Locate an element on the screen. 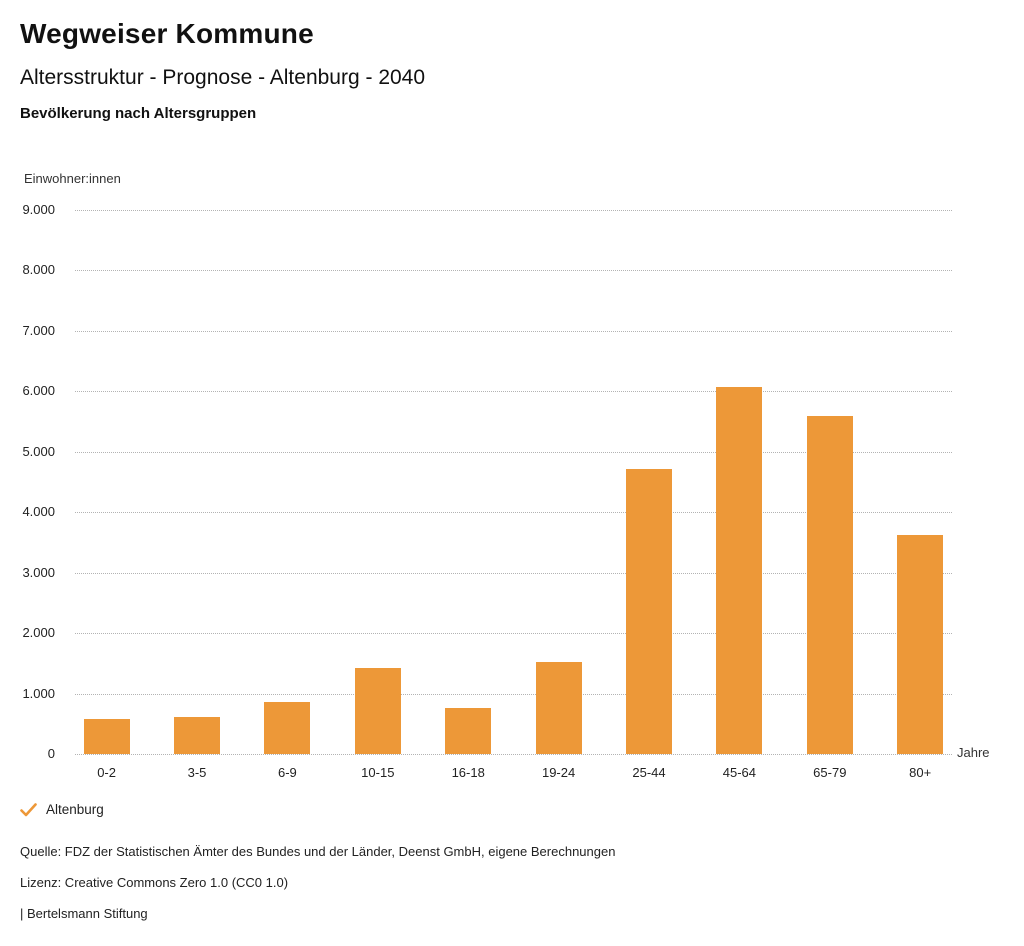 The image size is (1024, 946). y-tick-label: 4.000 is located at coordinates (38, 512).